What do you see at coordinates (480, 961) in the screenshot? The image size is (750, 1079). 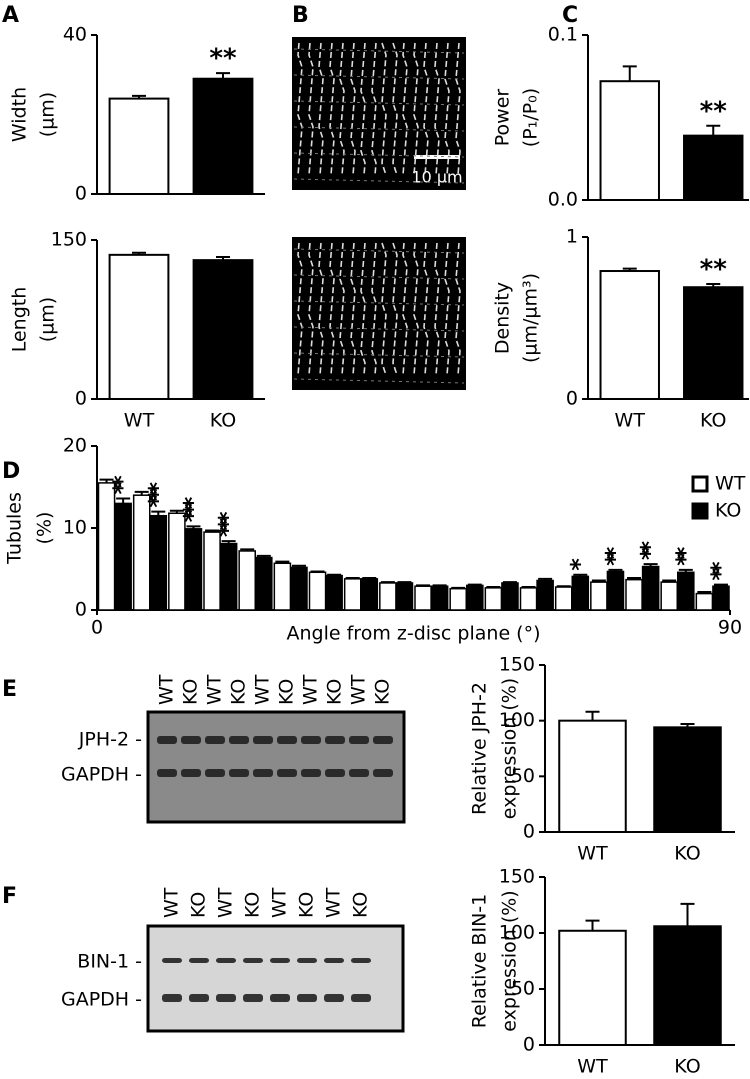 I see `y-axis-label: Relative BIN-1` at bounding box center [480, 961].